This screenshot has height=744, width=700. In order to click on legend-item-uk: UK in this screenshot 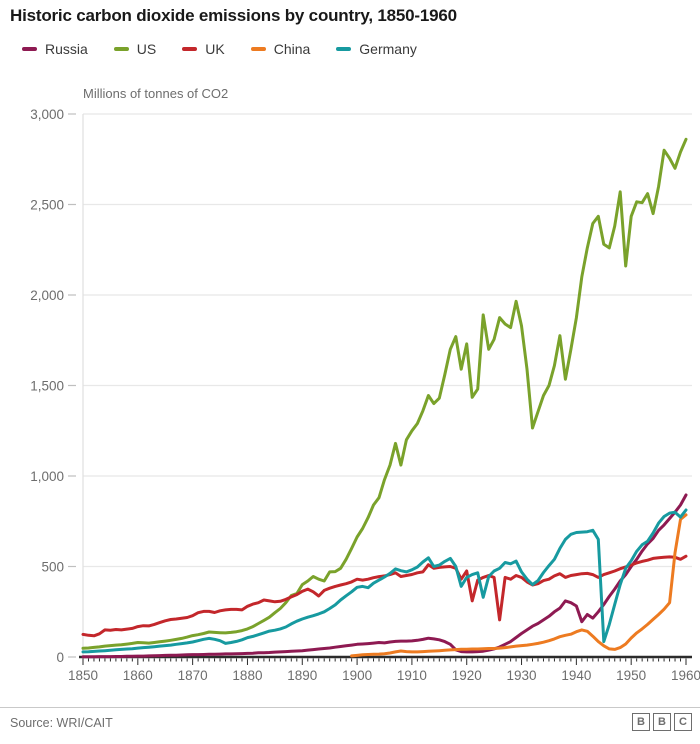, I will do `click(203, 49)`.